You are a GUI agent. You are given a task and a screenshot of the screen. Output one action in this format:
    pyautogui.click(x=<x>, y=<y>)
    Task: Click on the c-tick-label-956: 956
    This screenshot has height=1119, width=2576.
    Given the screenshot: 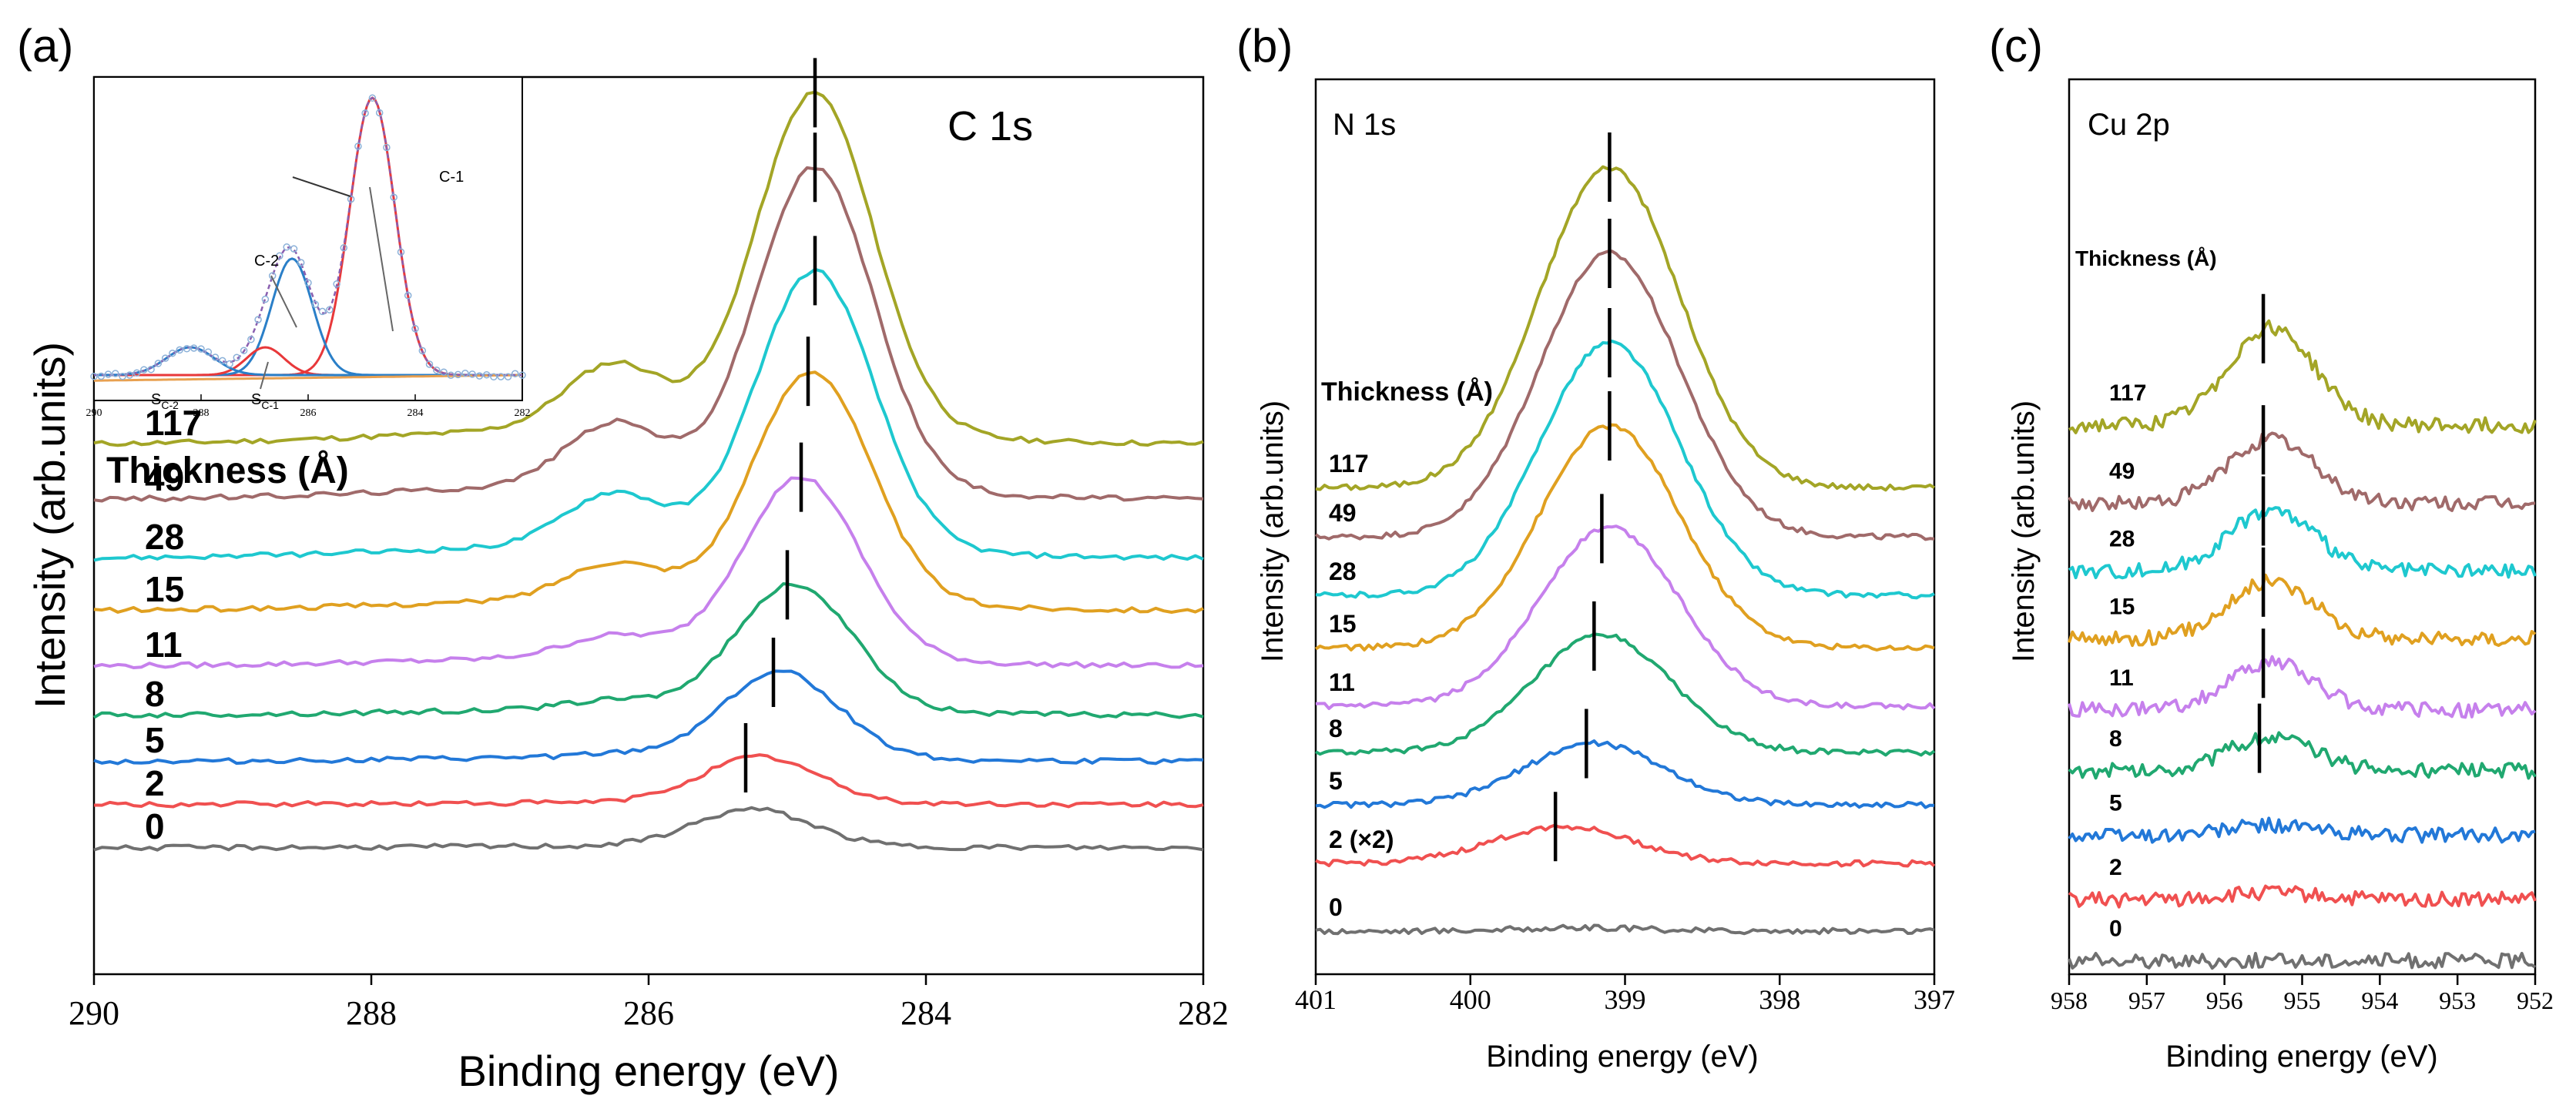 What is the action you would take?
    pyautogui.click(x=2224, y=1000)
    